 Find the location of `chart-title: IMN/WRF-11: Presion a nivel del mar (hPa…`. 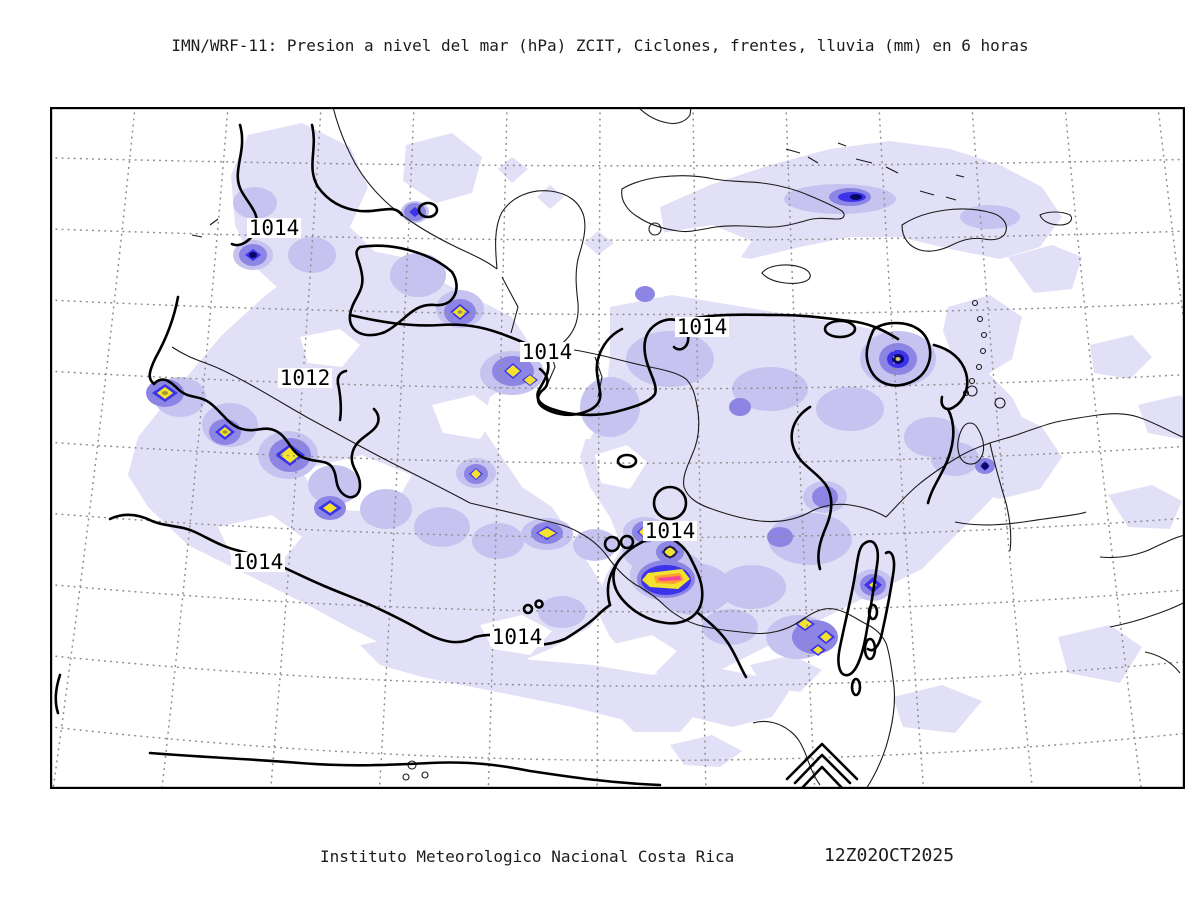

chart-title: IMN/WRF-11: Presion a nivel del mar (hPa… is located at coordinates (600, 45).